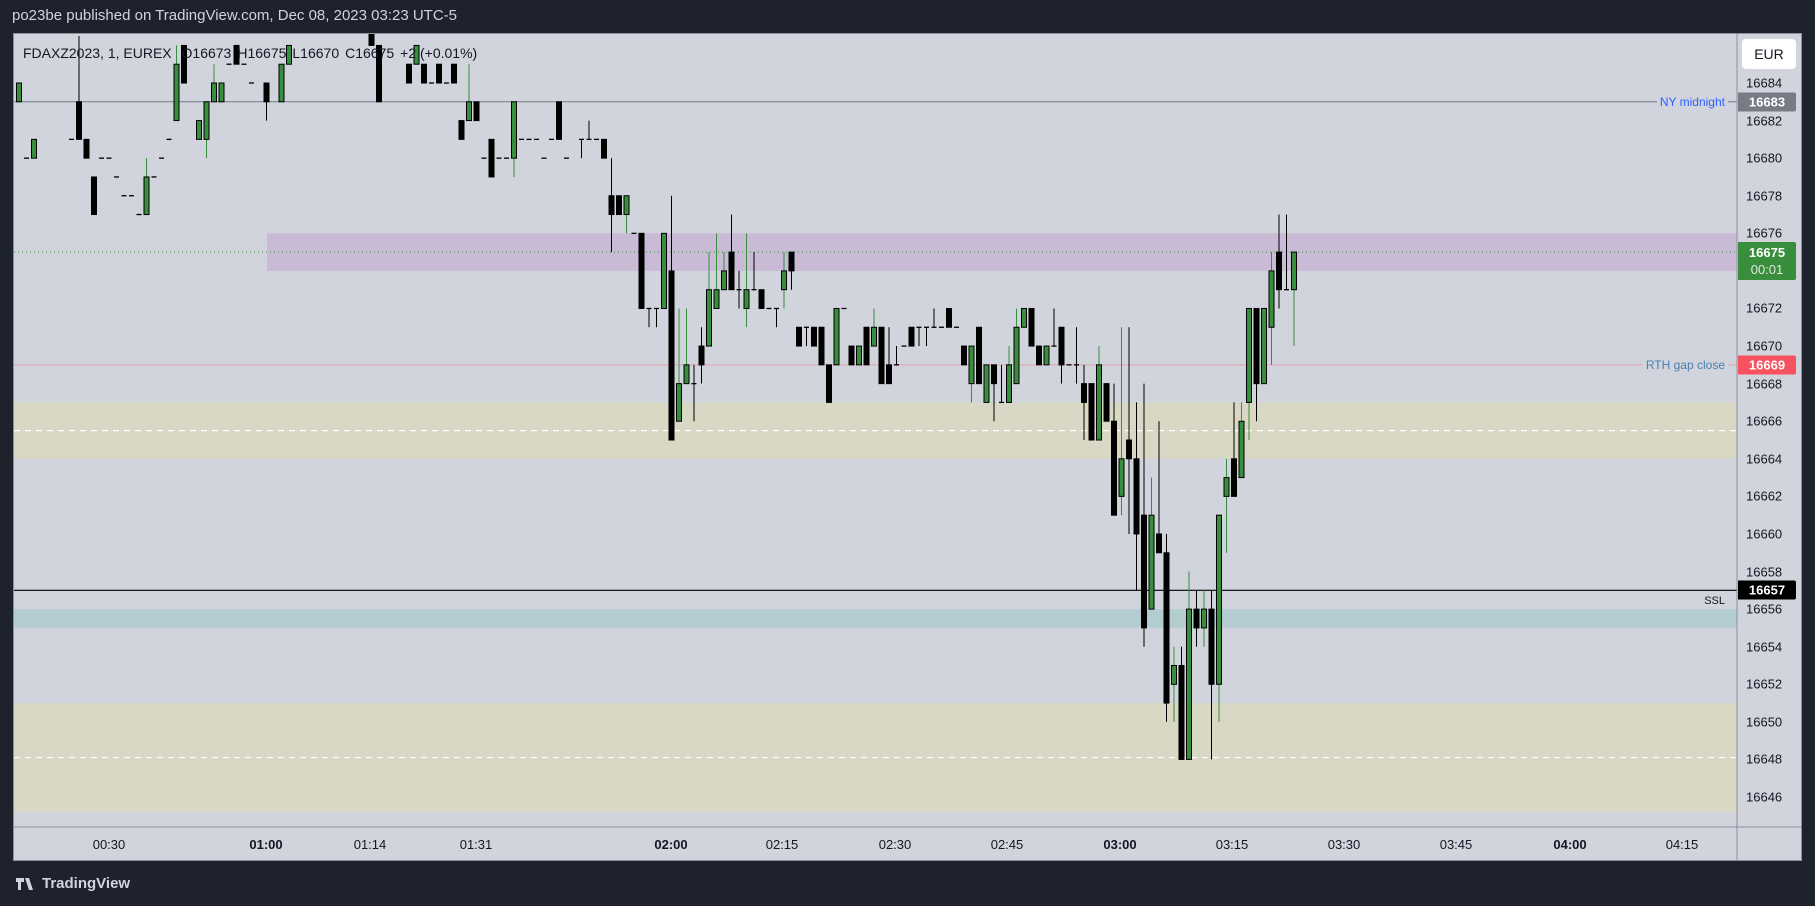 The height and width of the screenshot is (906, 1815). I want to click on currency-button: EUR, so click(1769, 54).